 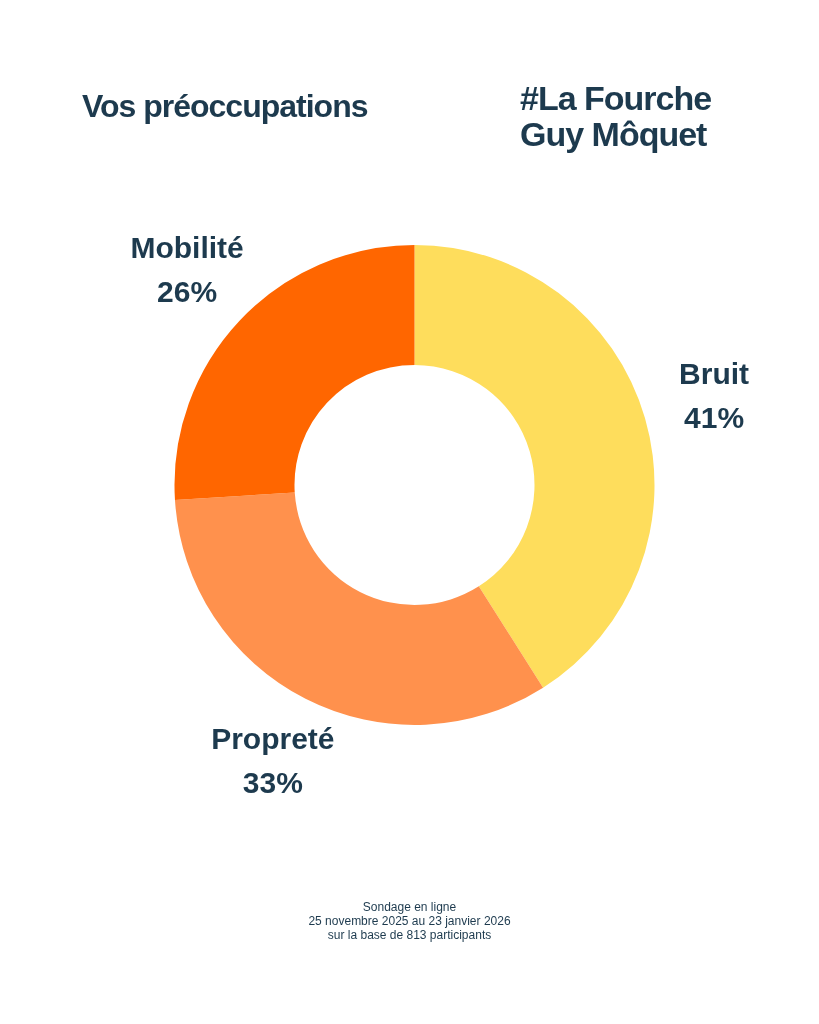 What do you see at coordinates (409, 935) in the screenshot?
I see `text: sur la base de 813 participants` at bounding box center [409, 935].